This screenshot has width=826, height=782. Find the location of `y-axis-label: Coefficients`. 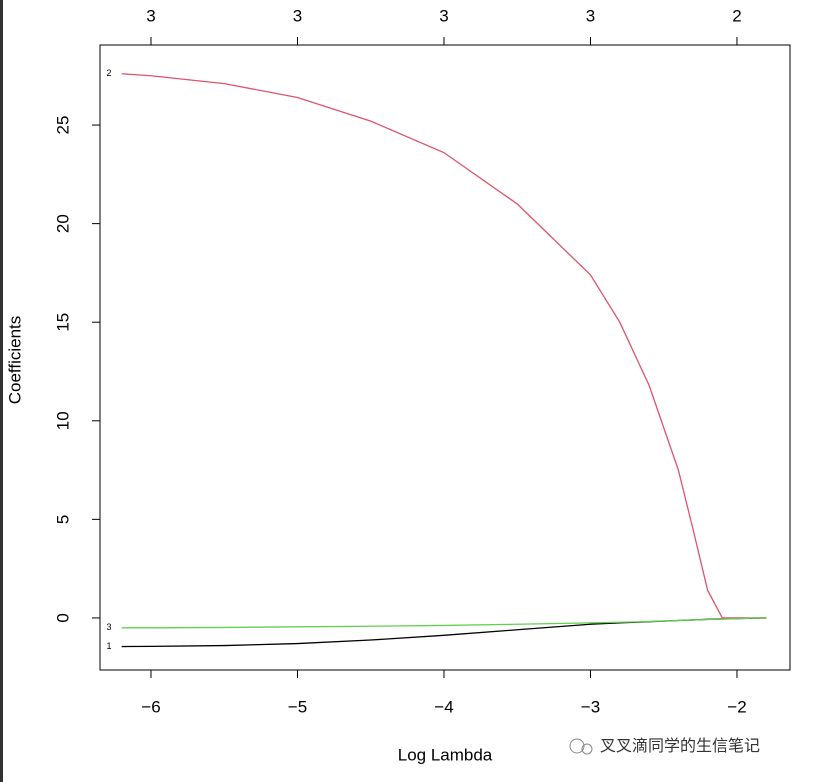

y-axis-label: Coefficients is located at coordinates (14, 360).